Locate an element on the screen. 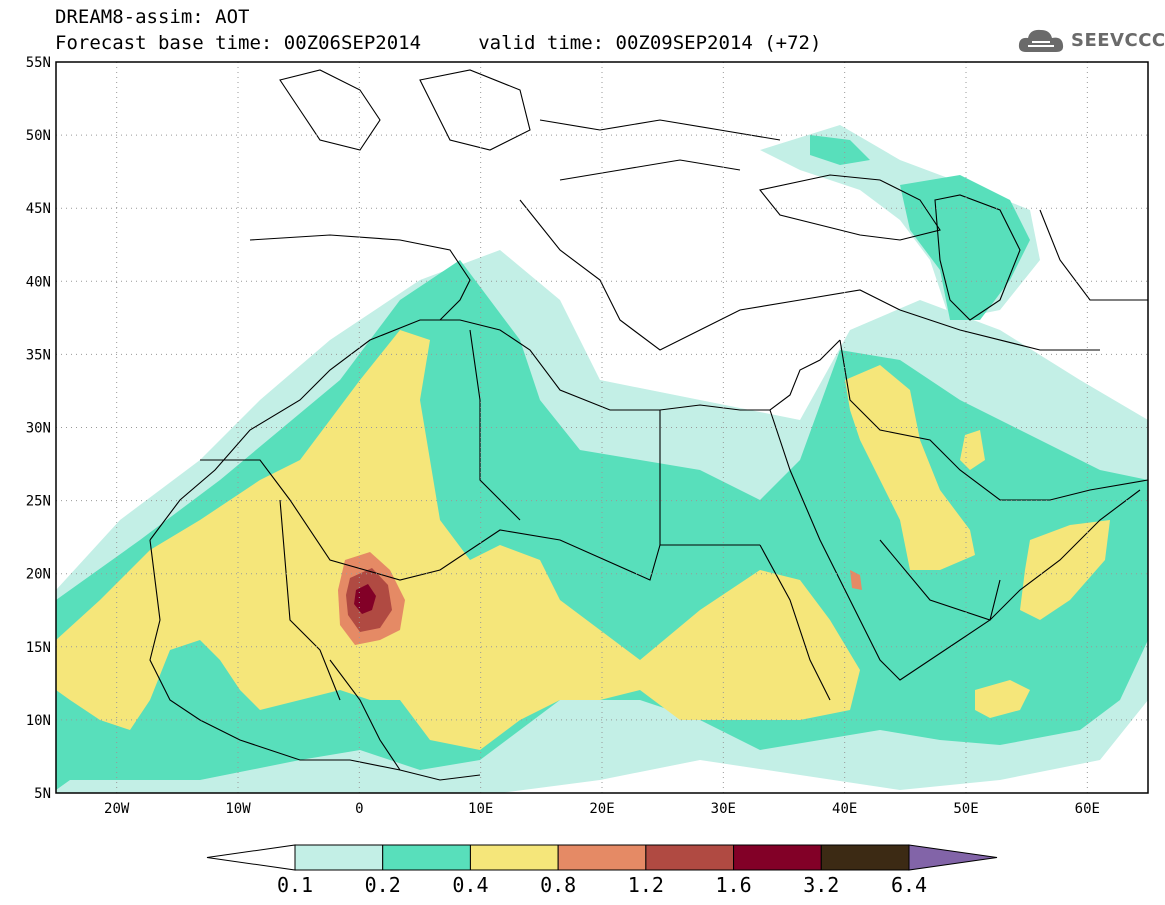 The height and width of the screenshot is (905, 1165). lon-tick-label: 0 is located at coordinates (359, 809).